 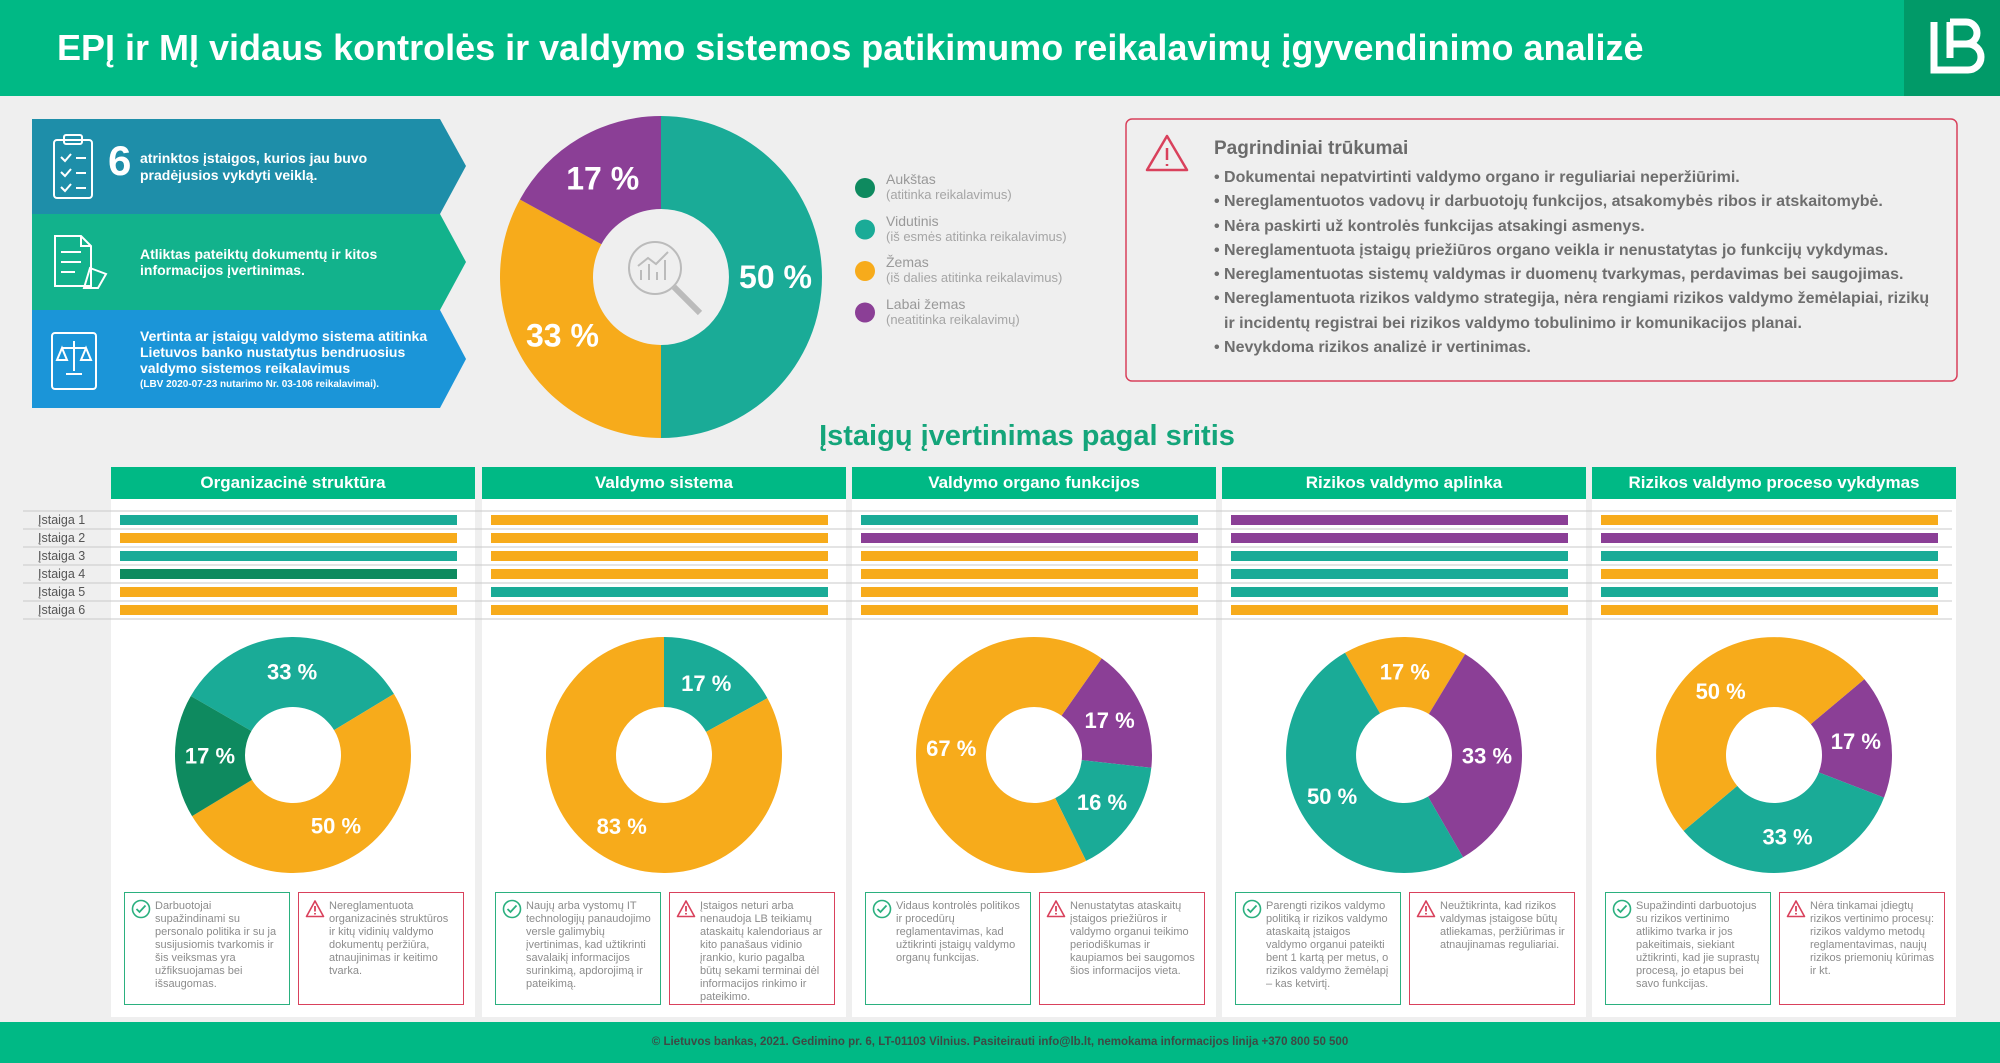 I want to click on deficiencies-title: Pagrindiniai trūkumai, so click(x=1311, y=148).